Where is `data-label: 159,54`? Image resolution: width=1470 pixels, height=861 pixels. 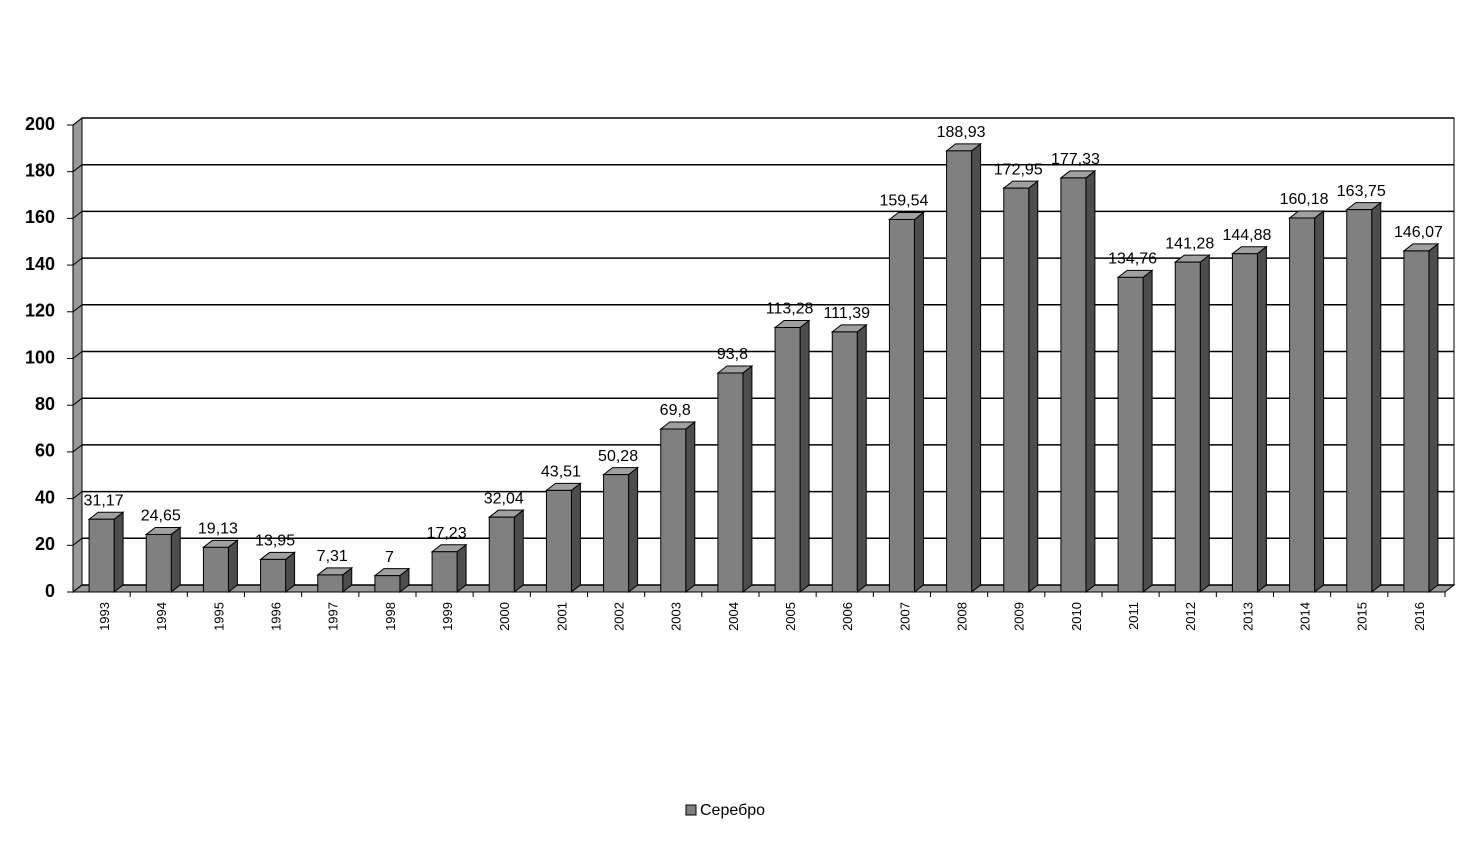
data-label: 159,54 is located at coordinates (903, 201).